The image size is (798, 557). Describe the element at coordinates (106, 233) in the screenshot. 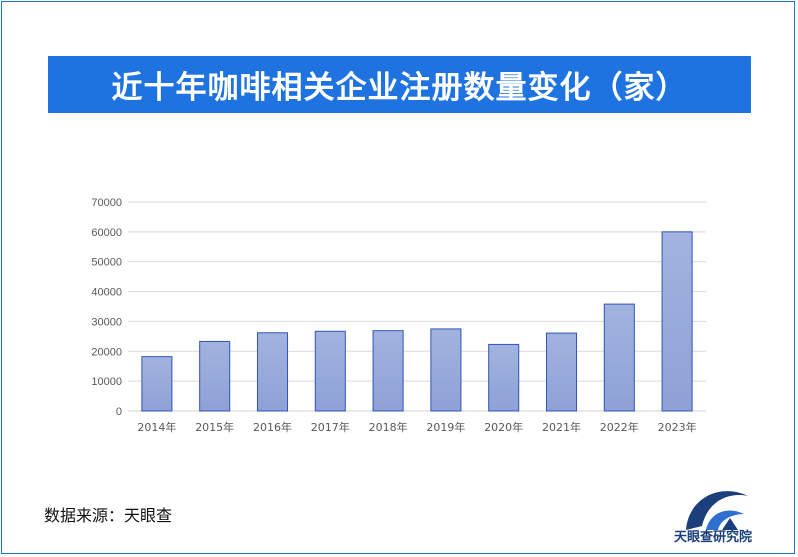

I see `y-tick-label: 60000` at that location.